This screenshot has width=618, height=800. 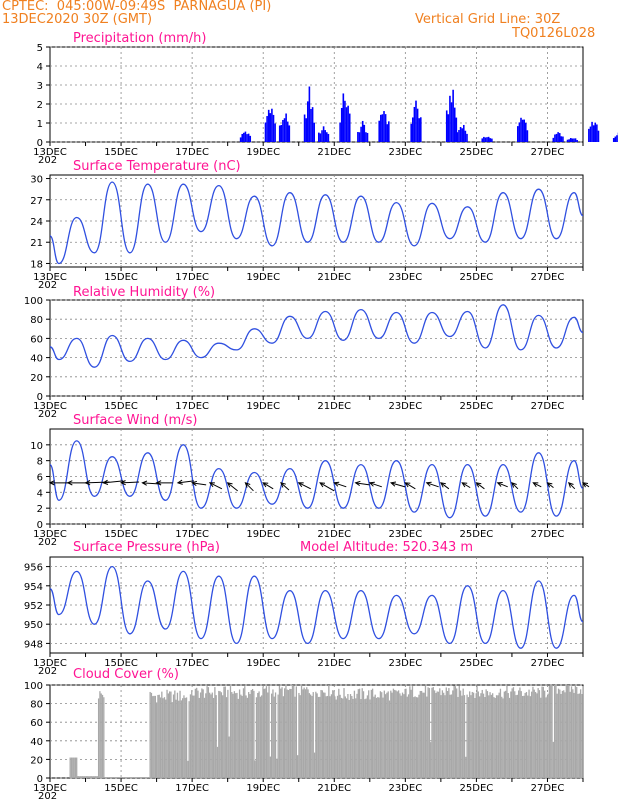 What do you see at coordinates (316, 94) in the screenshot?
I see `precip-frame` at bounding box center [316, 94].